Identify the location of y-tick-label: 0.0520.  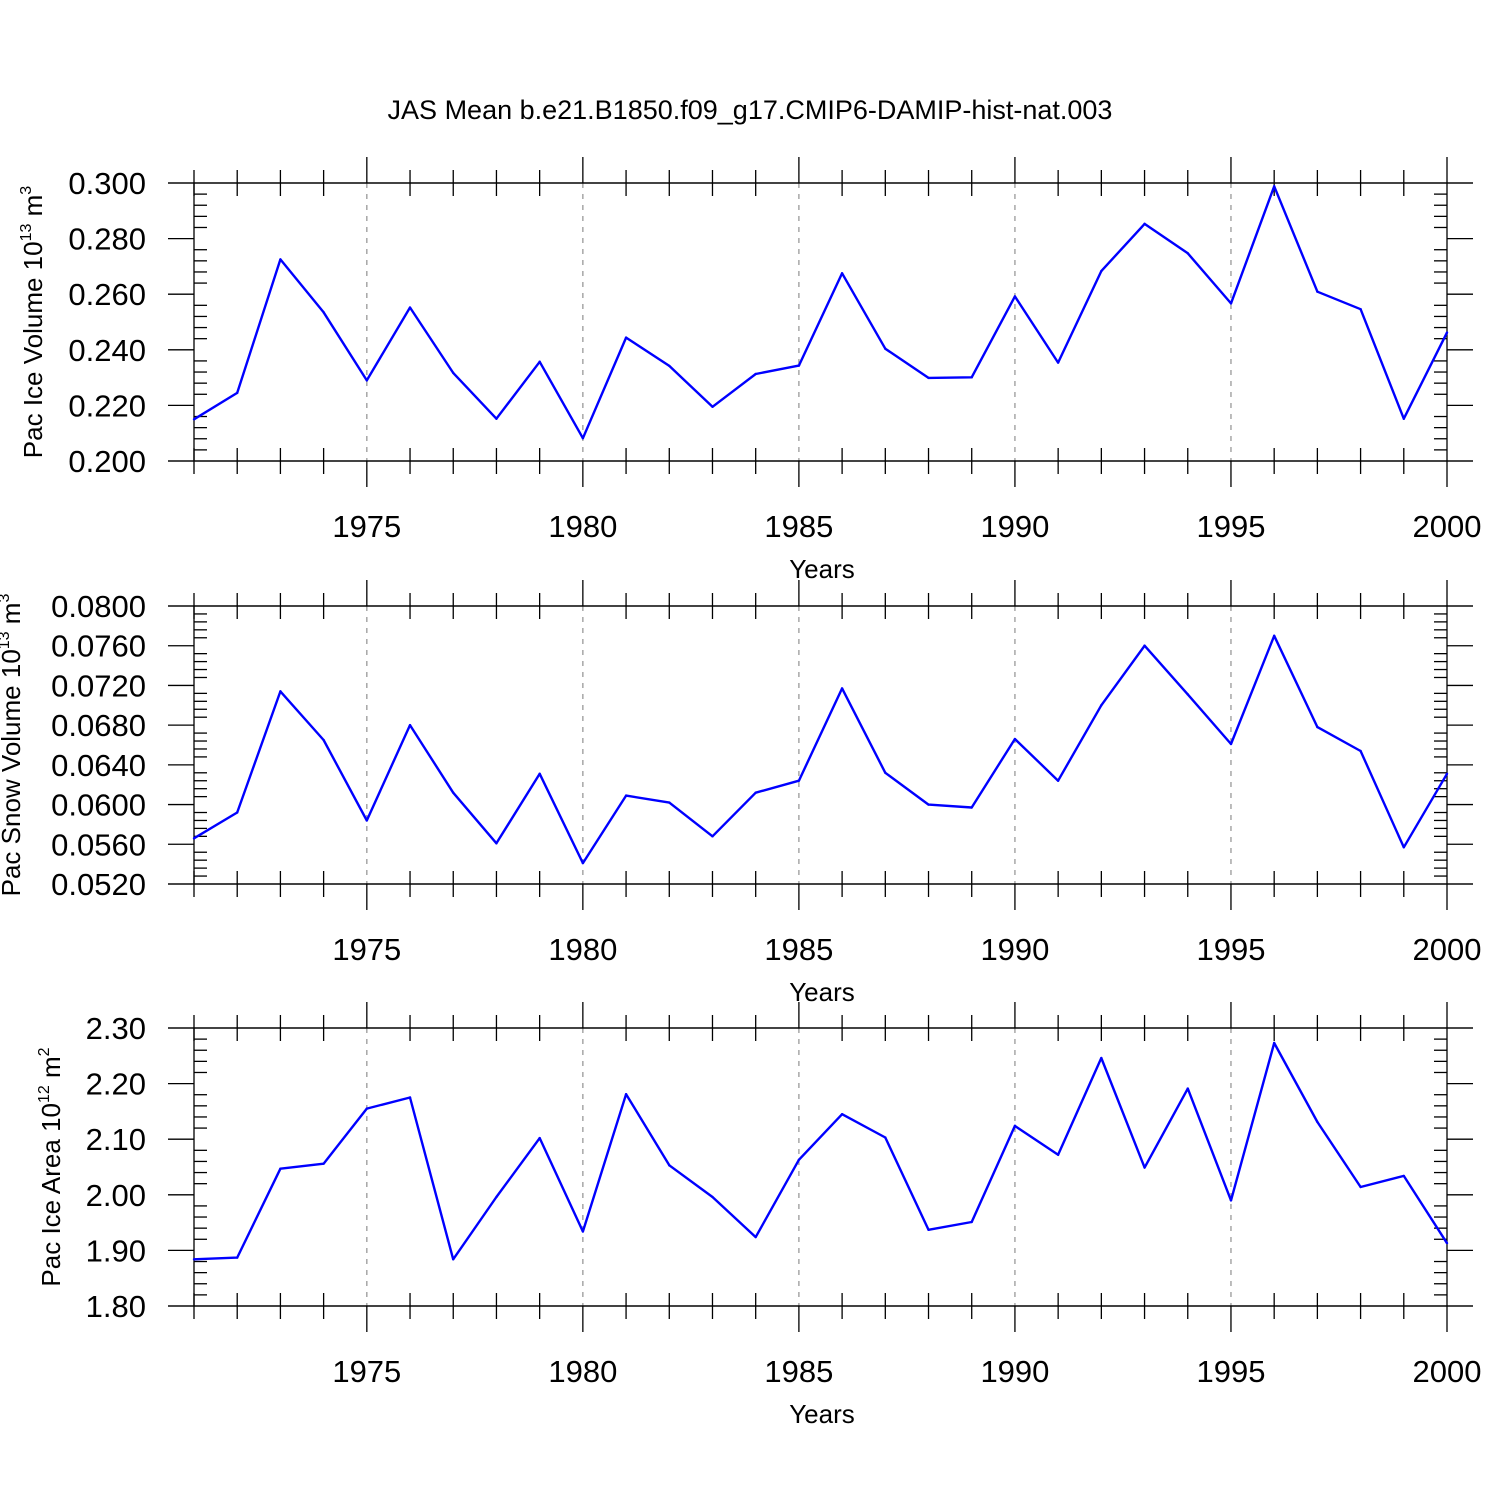
(98, 884).